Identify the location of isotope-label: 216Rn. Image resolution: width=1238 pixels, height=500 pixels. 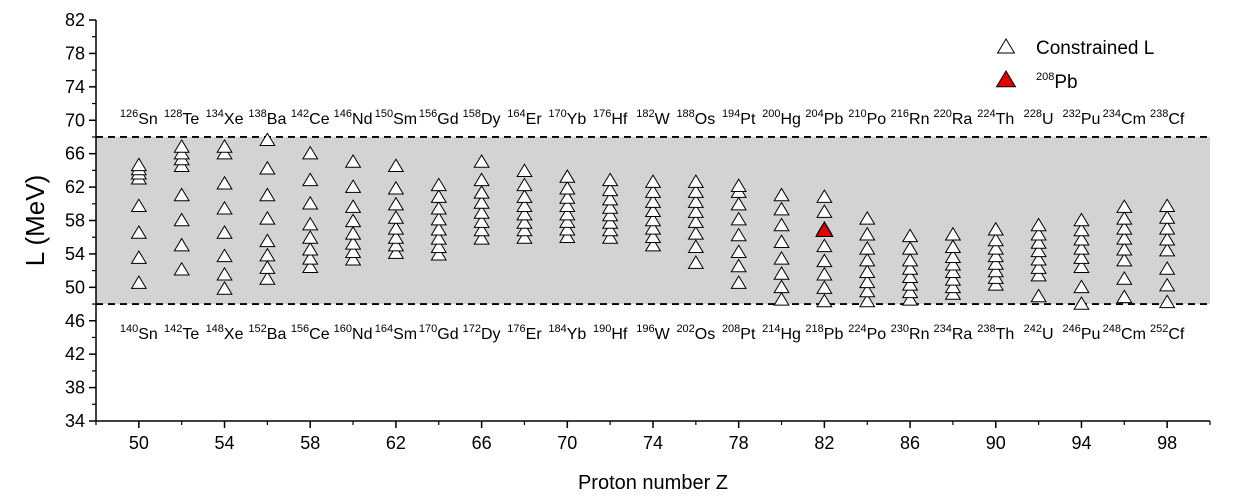
(910, 118).